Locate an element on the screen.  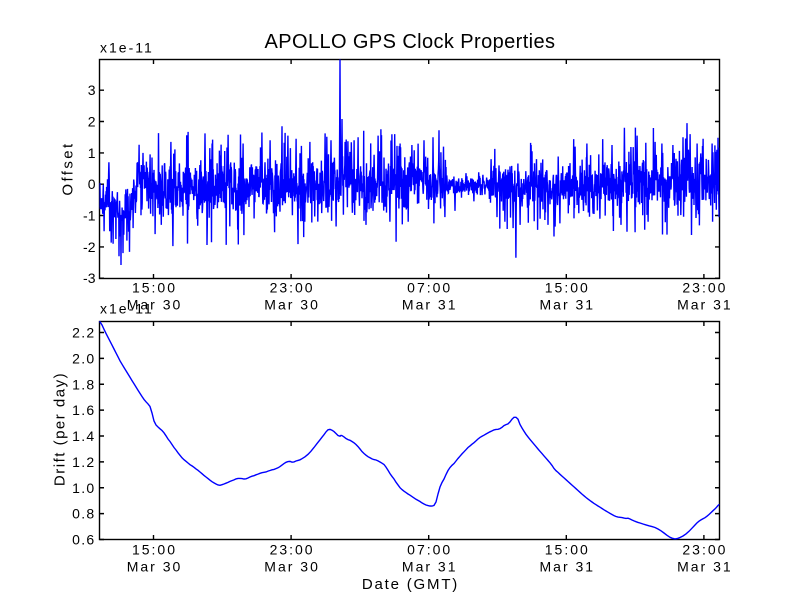
svg-text: 0.8 is located at coordinates (83, 514).